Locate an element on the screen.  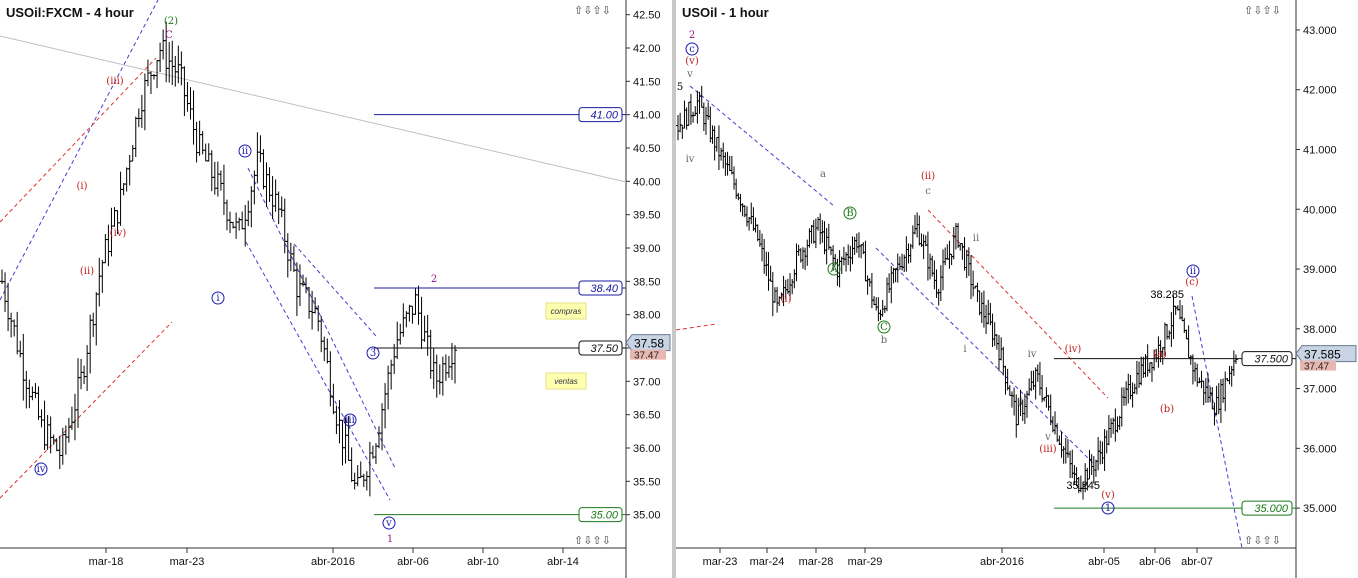
level-tag-label: 38.40 is located at coordinates (604, 289).